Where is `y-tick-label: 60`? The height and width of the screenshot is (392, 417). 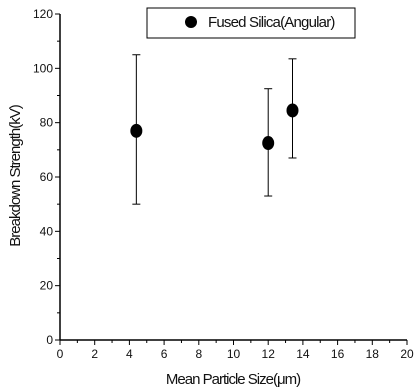 y-tick-label: 60 is located at coordinates (47, 177).